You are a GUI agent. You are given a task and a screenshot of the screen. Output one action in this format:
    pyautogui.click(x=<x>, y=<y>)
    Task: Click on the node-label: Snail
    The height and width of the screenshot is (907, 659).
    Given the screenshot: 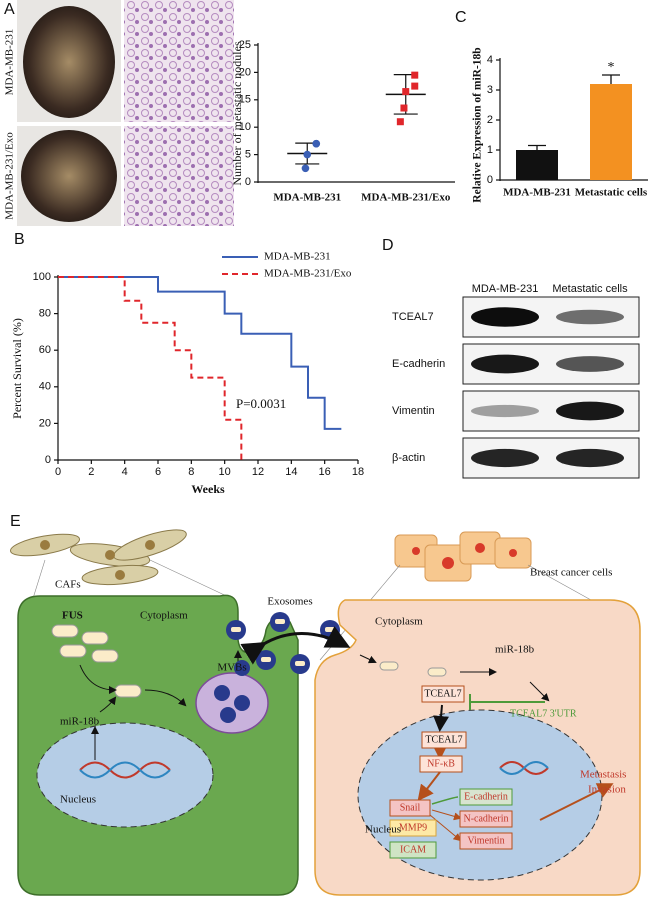 What is the action you would take?
    pyautogui.click(x=410, y=807)
    